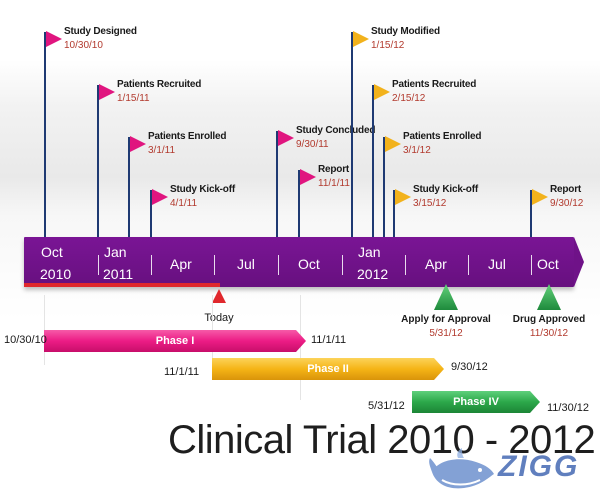 The height and width of the screenshot is (500, 600). I want to click on marker-title: Drug Approved, so click(549, 319).